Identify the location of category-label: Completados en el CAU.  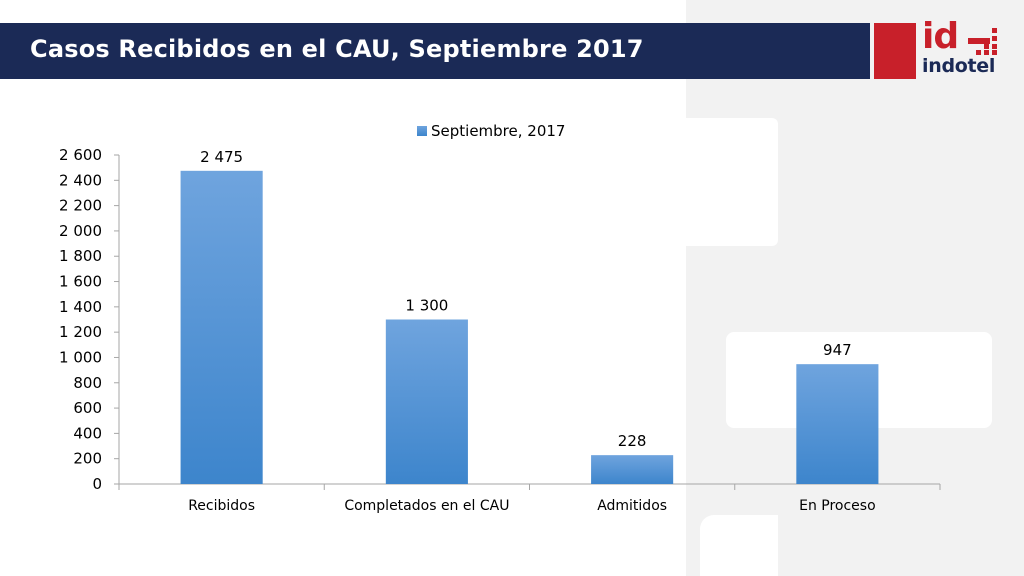
(426, 506).